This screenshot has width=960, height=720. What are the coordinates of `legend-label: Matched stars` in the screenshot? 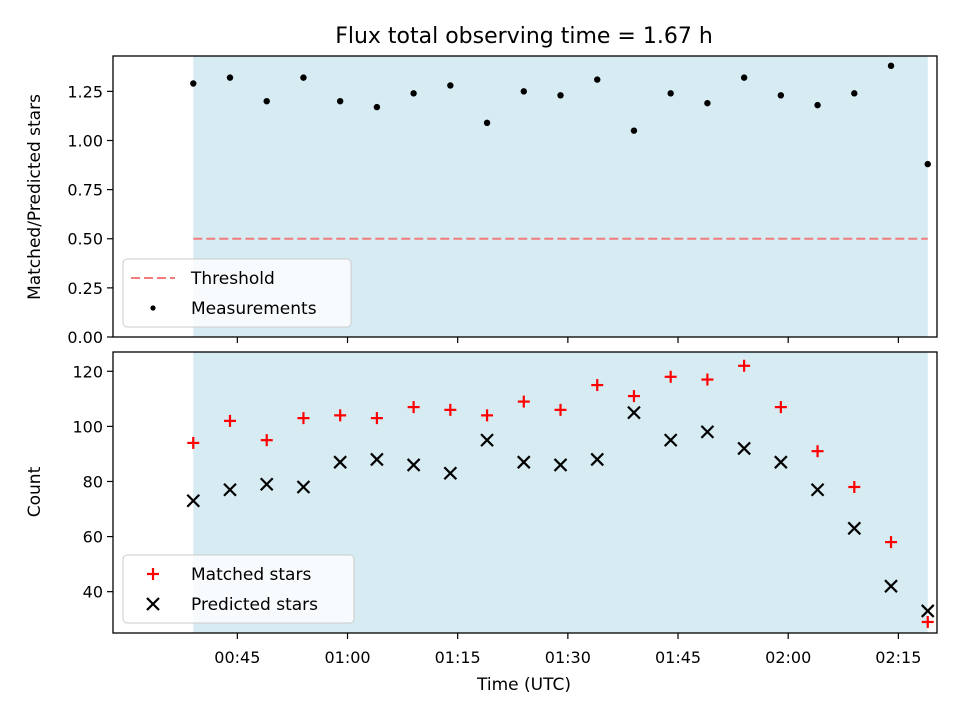 It's located at (251, 575).